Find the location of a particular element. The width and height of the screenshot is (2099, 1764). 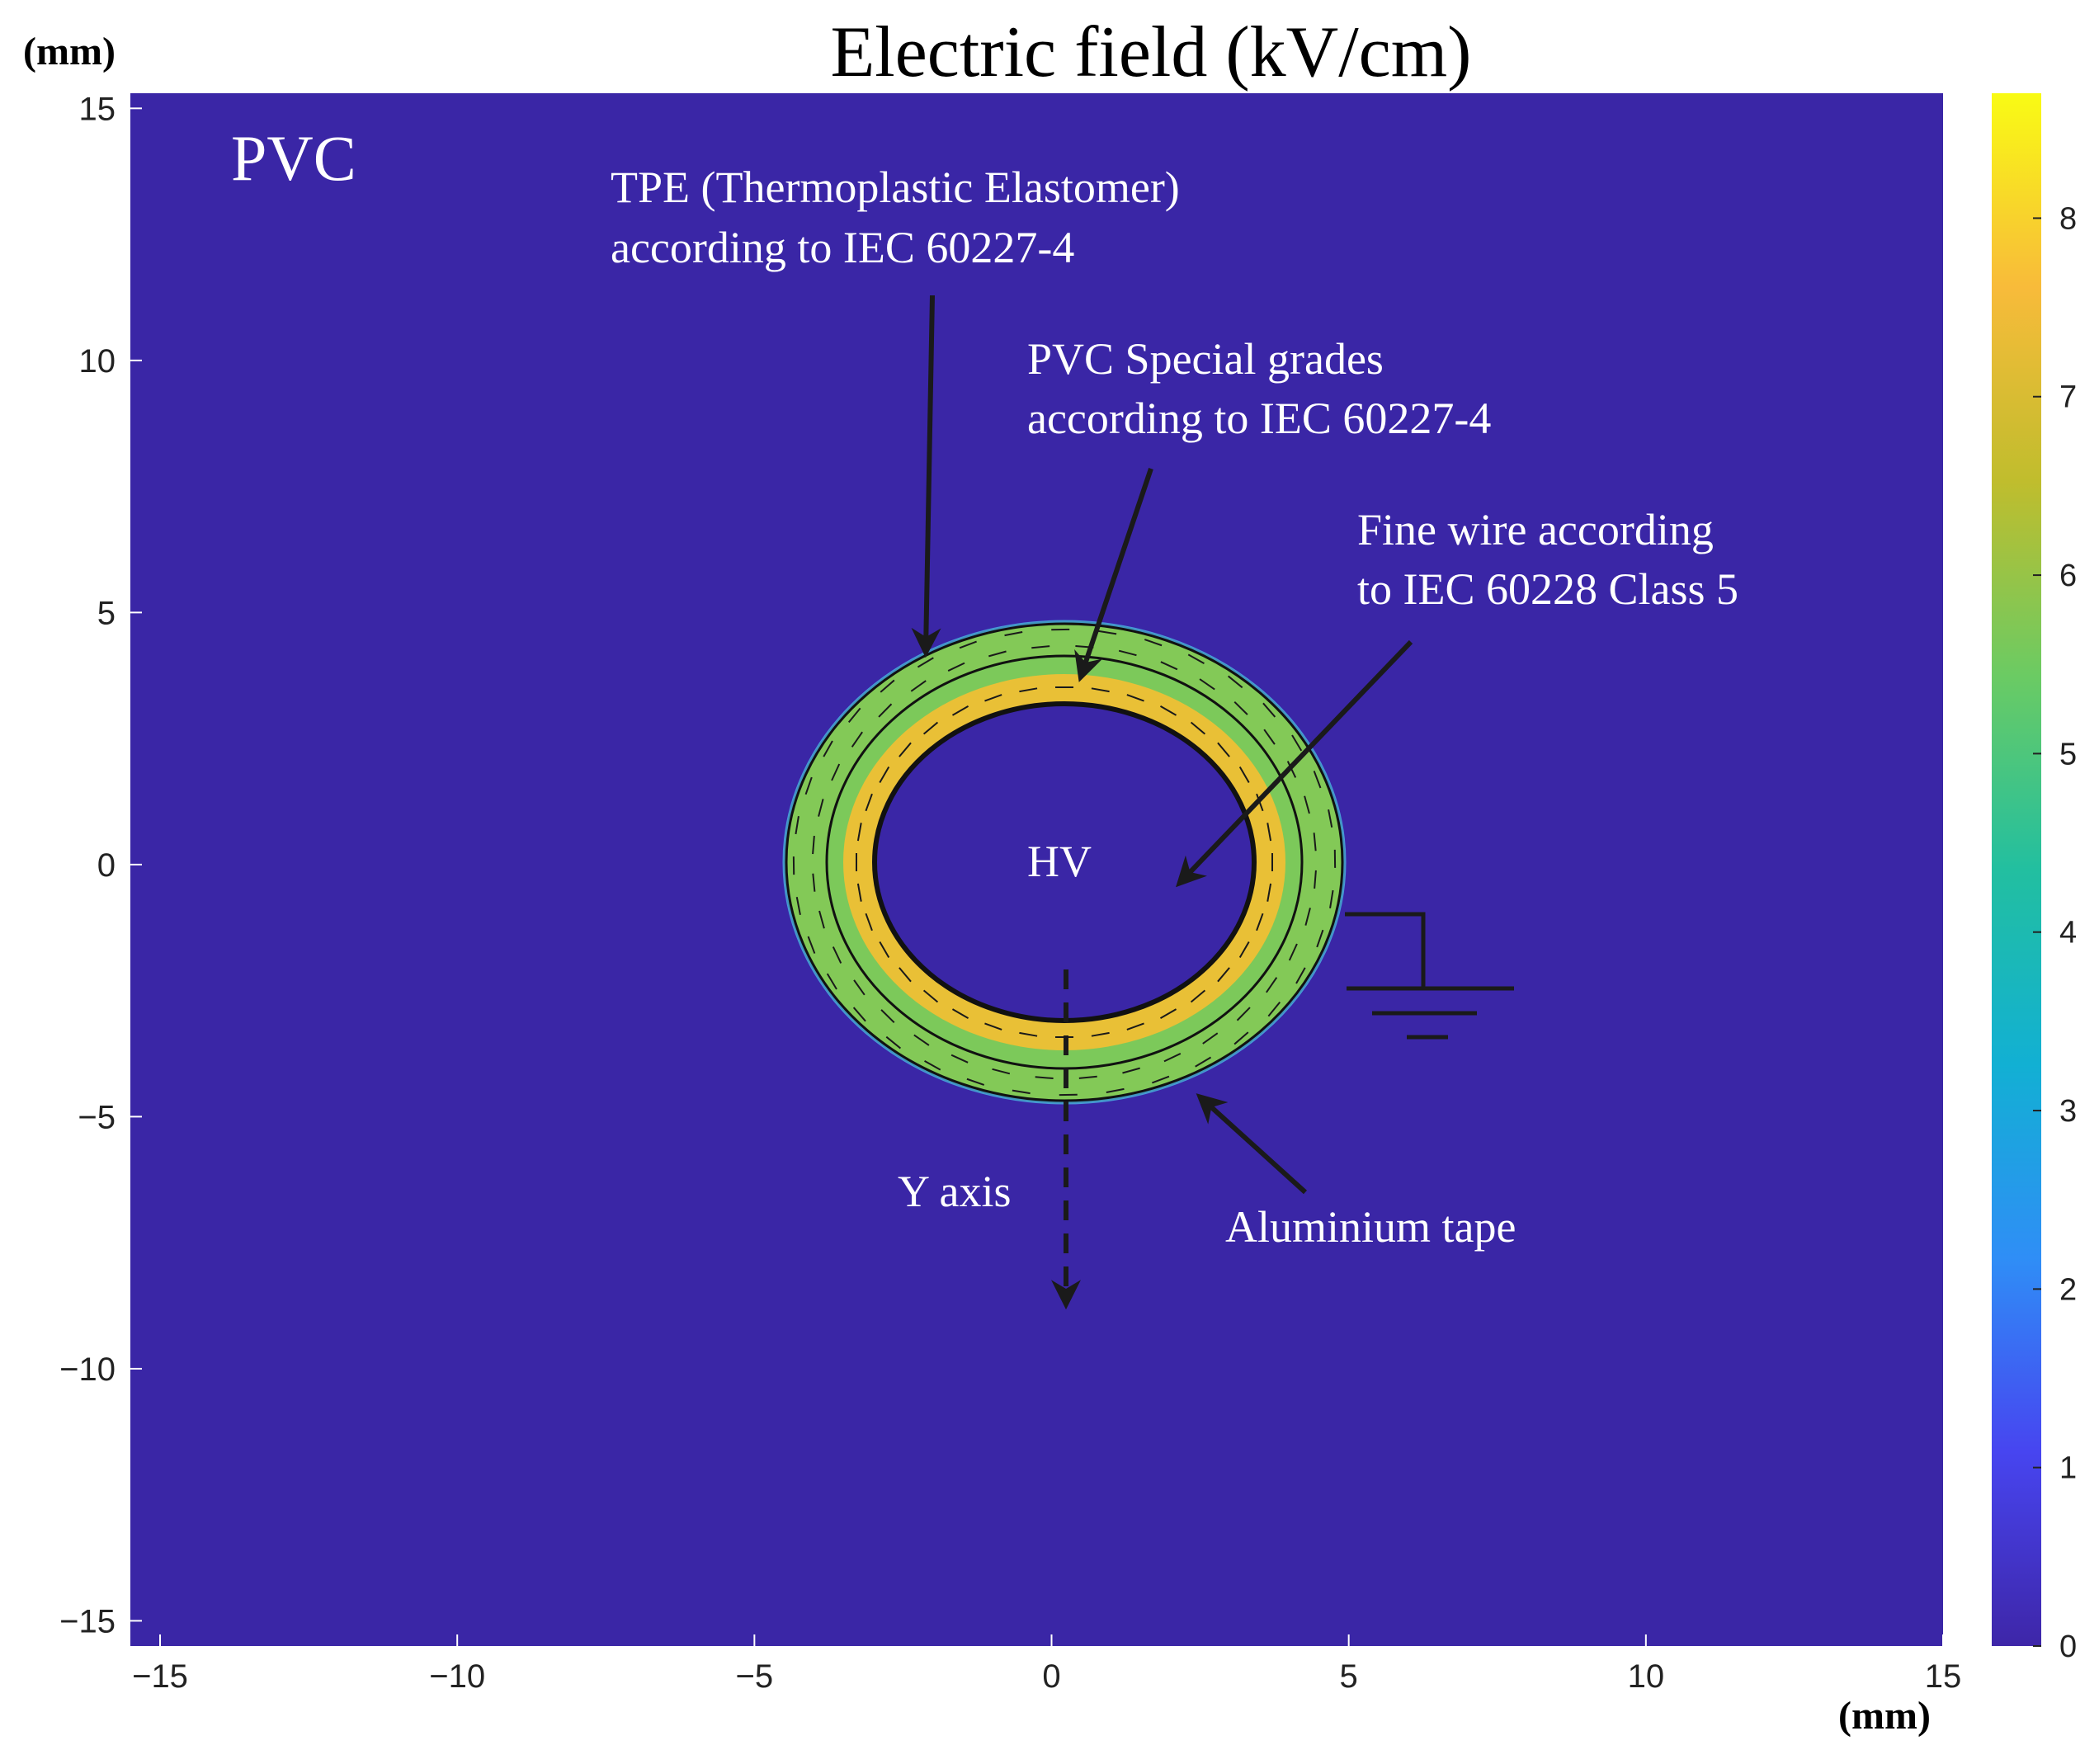

x-axis-ticks: −15 −10 −5 0 5 10 15 is located at coordinates (1046, 1664).